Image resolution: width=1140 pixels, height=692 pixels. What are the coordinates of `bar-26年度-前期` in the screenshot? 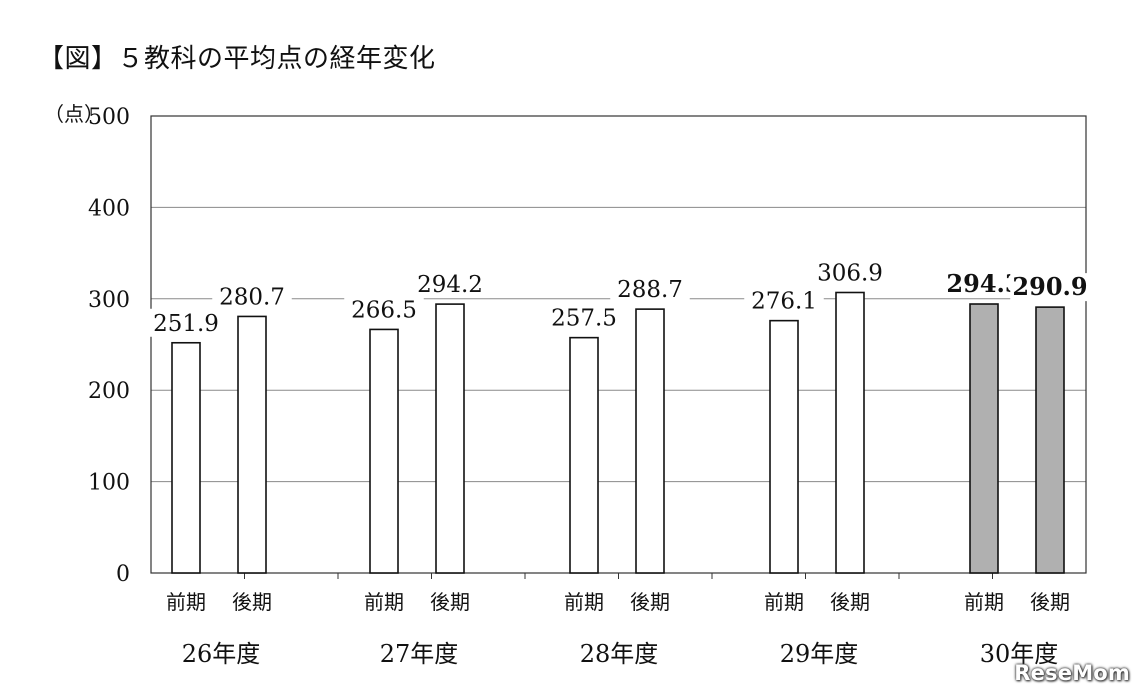 It's located at (186, 457).